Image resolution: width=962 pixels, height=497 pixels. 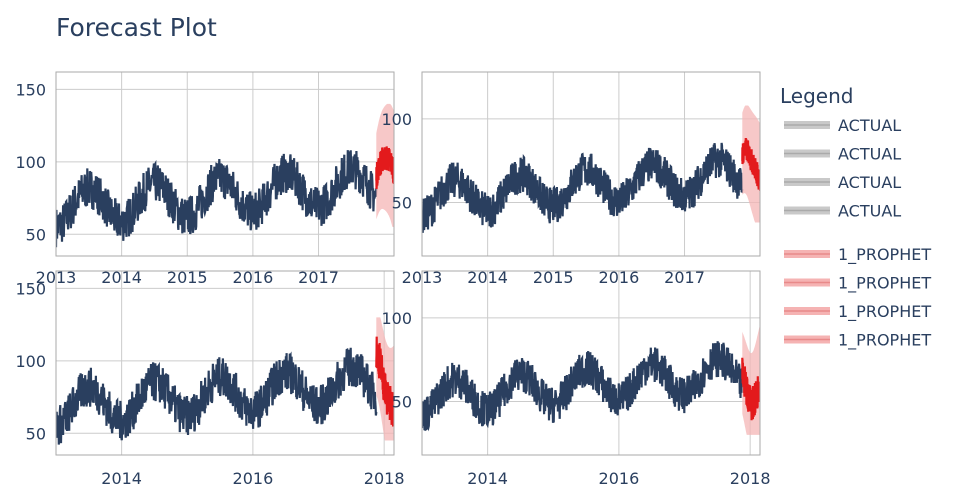 I want to click on legend-title: Legend, so click(x=816, y=96).